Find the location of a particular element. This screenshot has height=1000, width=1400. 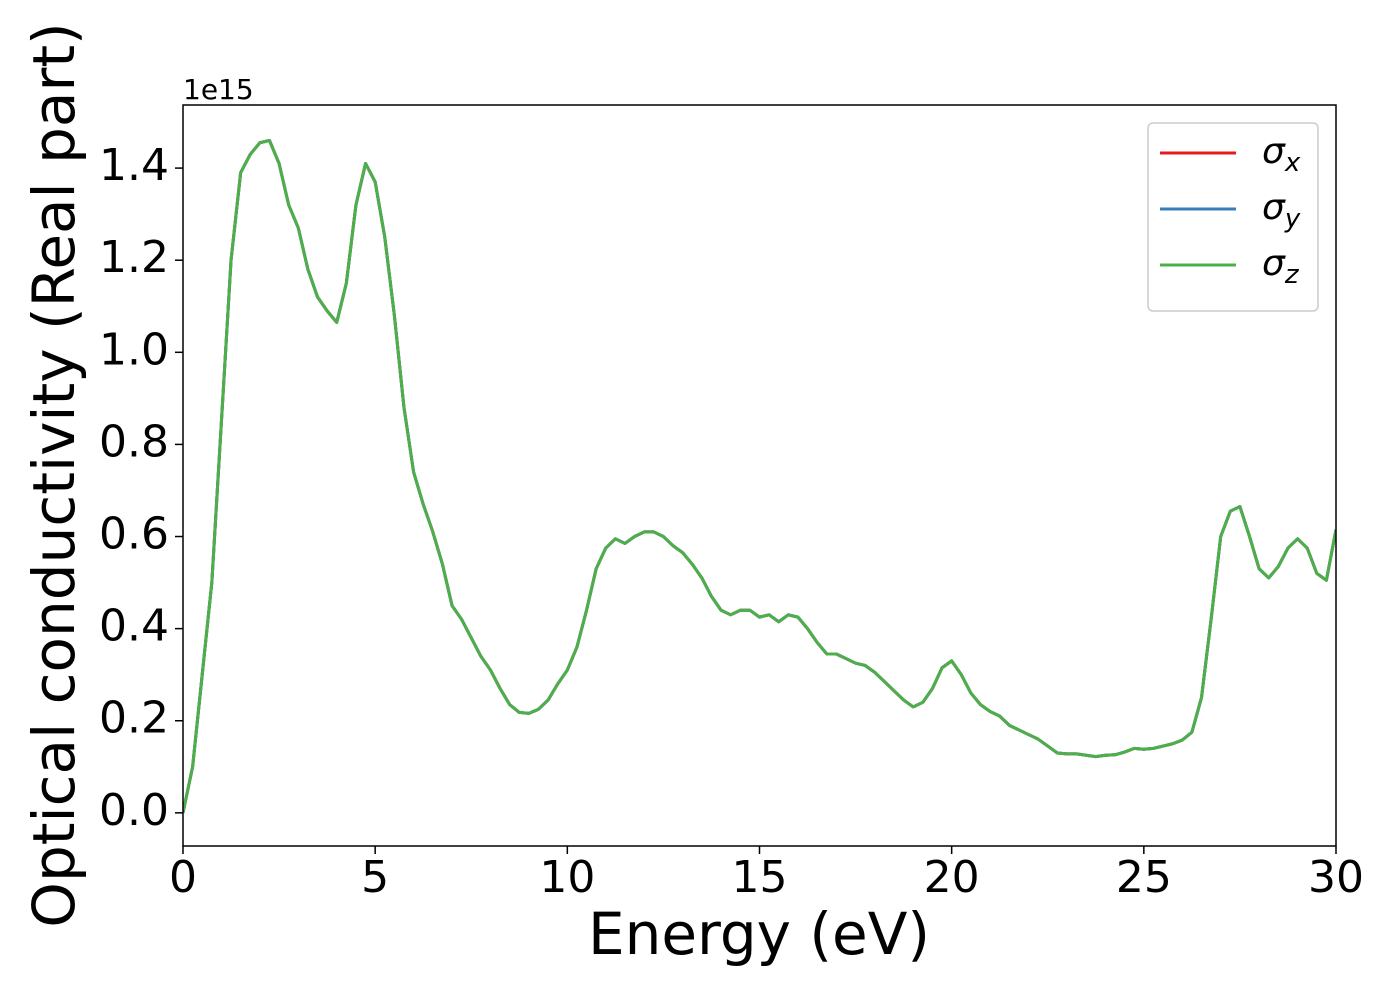

y-axis-label: Optical conductivity (Real part) is located at coordinates (54, 474).